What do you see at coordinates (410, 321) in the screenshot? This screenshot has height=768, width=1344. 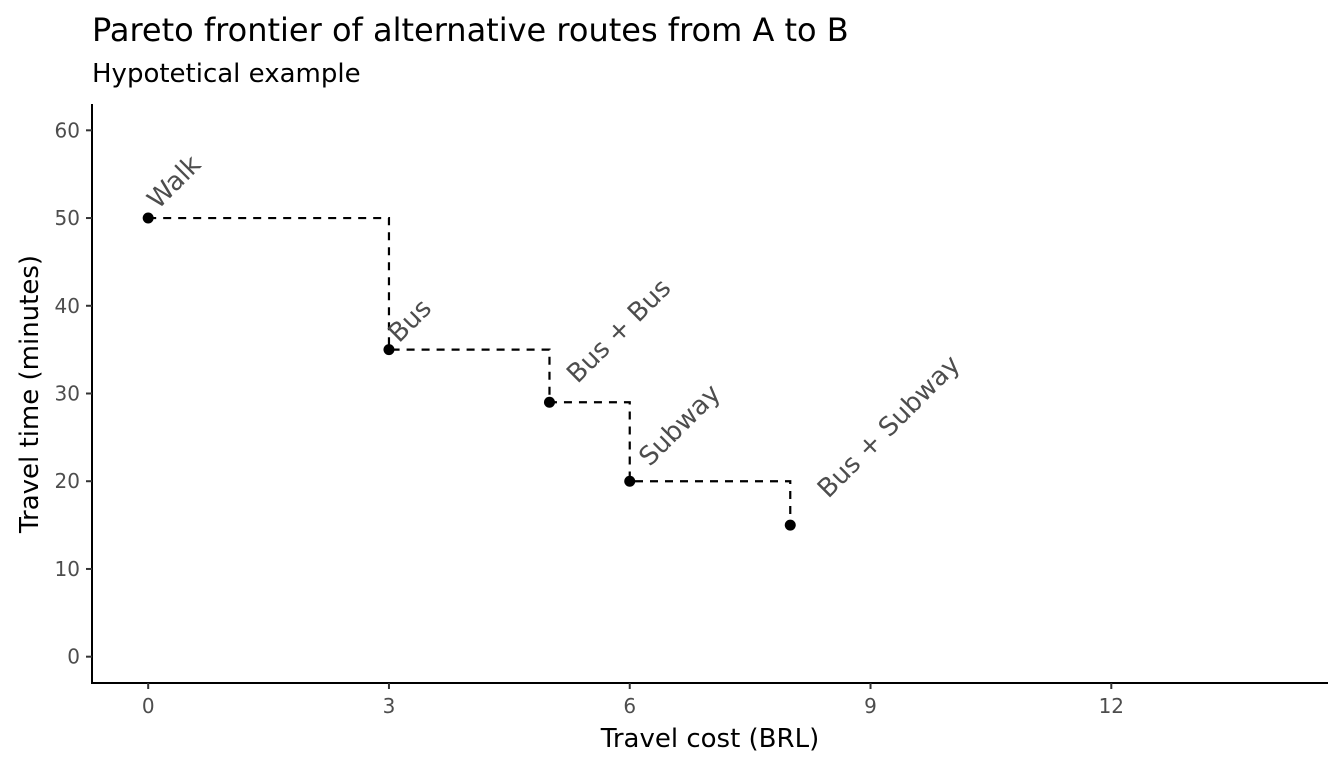 I see `point-label: Bus` at bounding box center [410, 321].